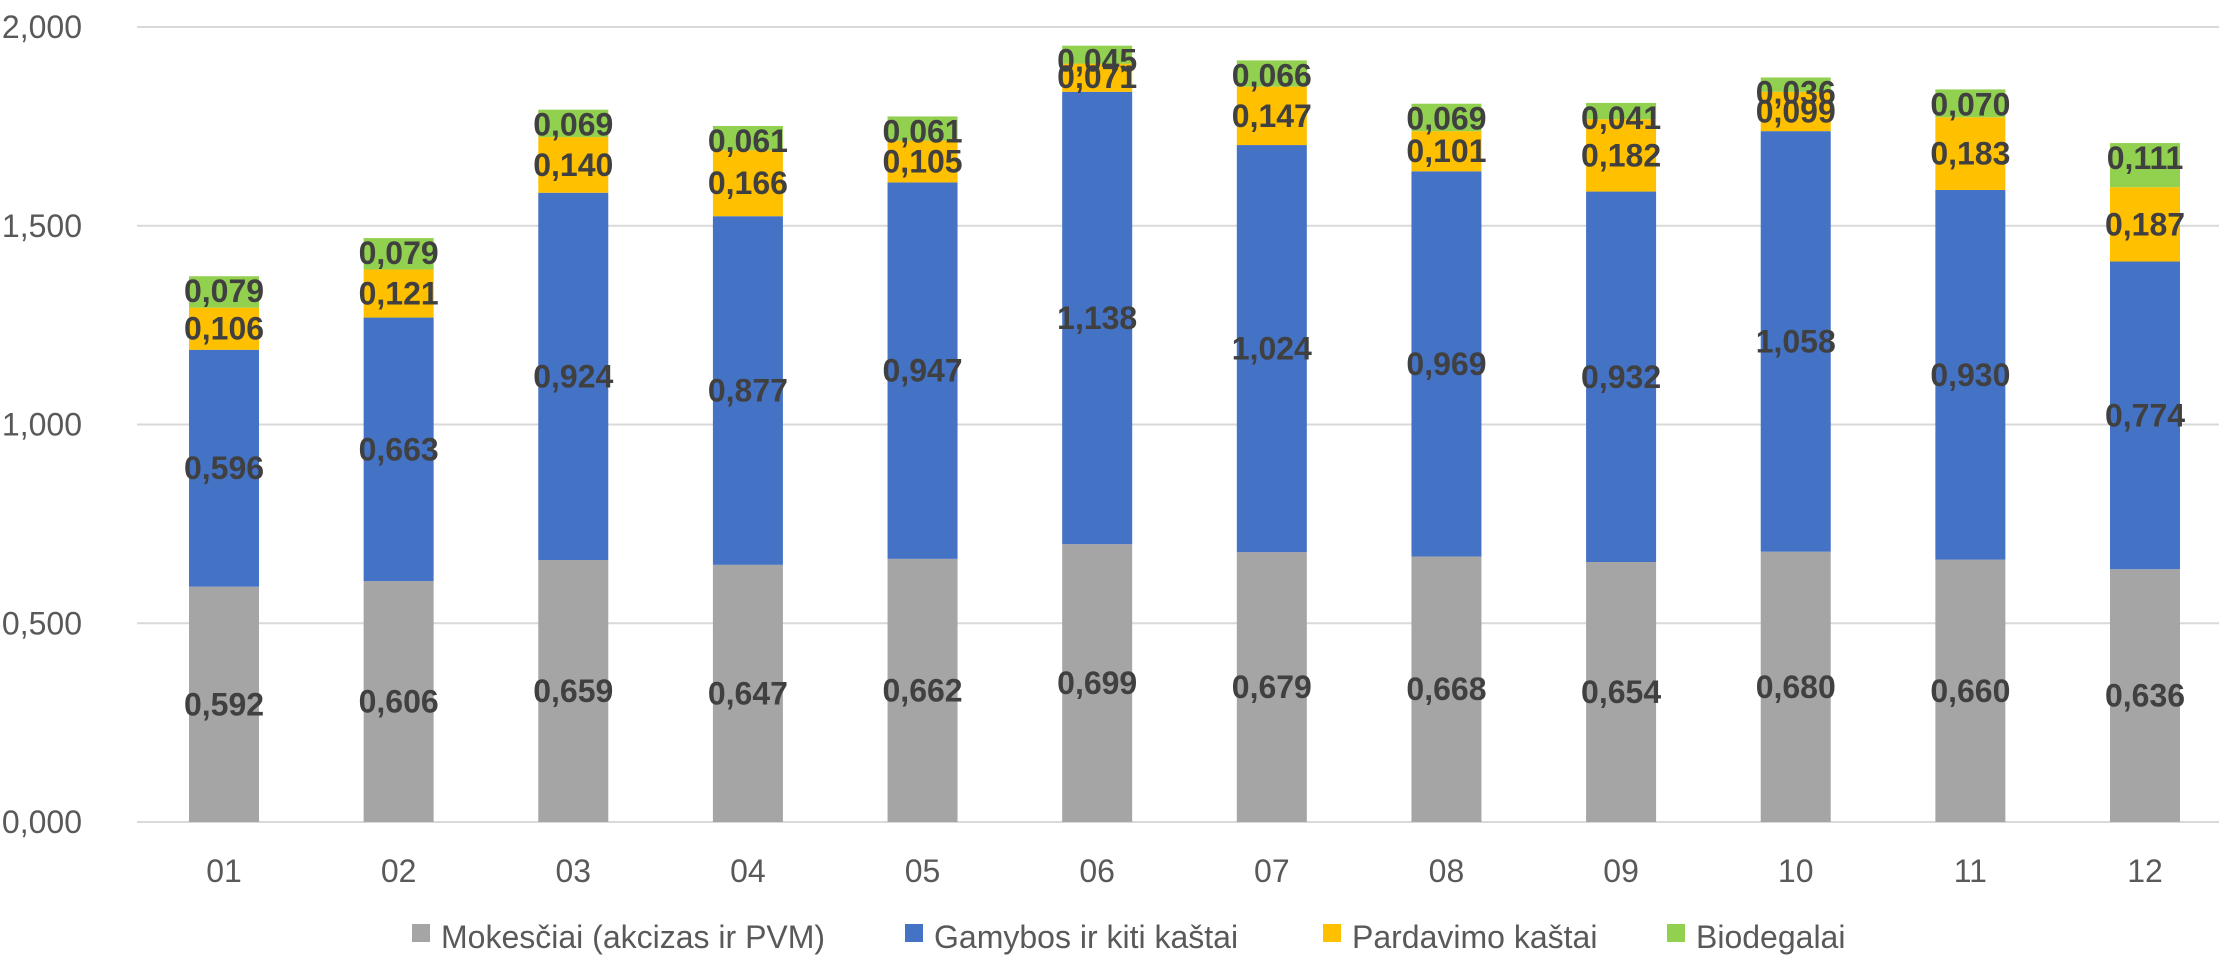 The width and height of the screenshot is (2219, 956). I want to click on x-tick-label: 04, so click(748, 871).